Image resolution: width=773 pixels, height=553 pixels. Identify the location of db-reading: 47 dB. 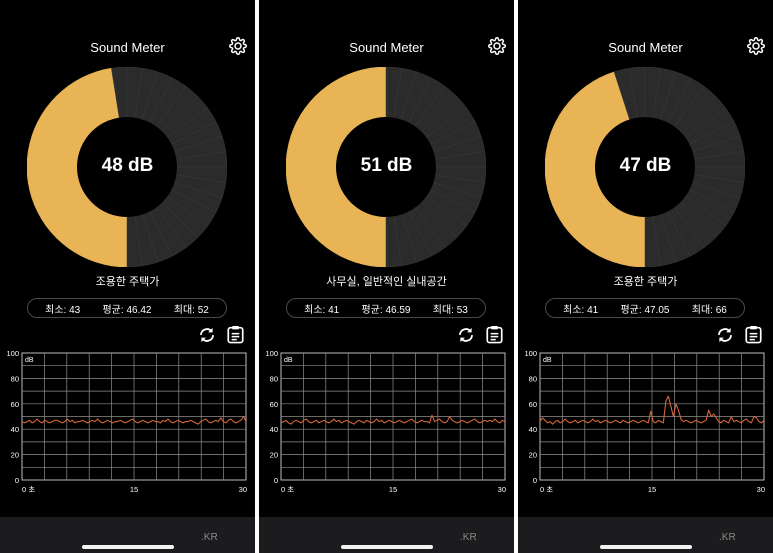
(645, 165).